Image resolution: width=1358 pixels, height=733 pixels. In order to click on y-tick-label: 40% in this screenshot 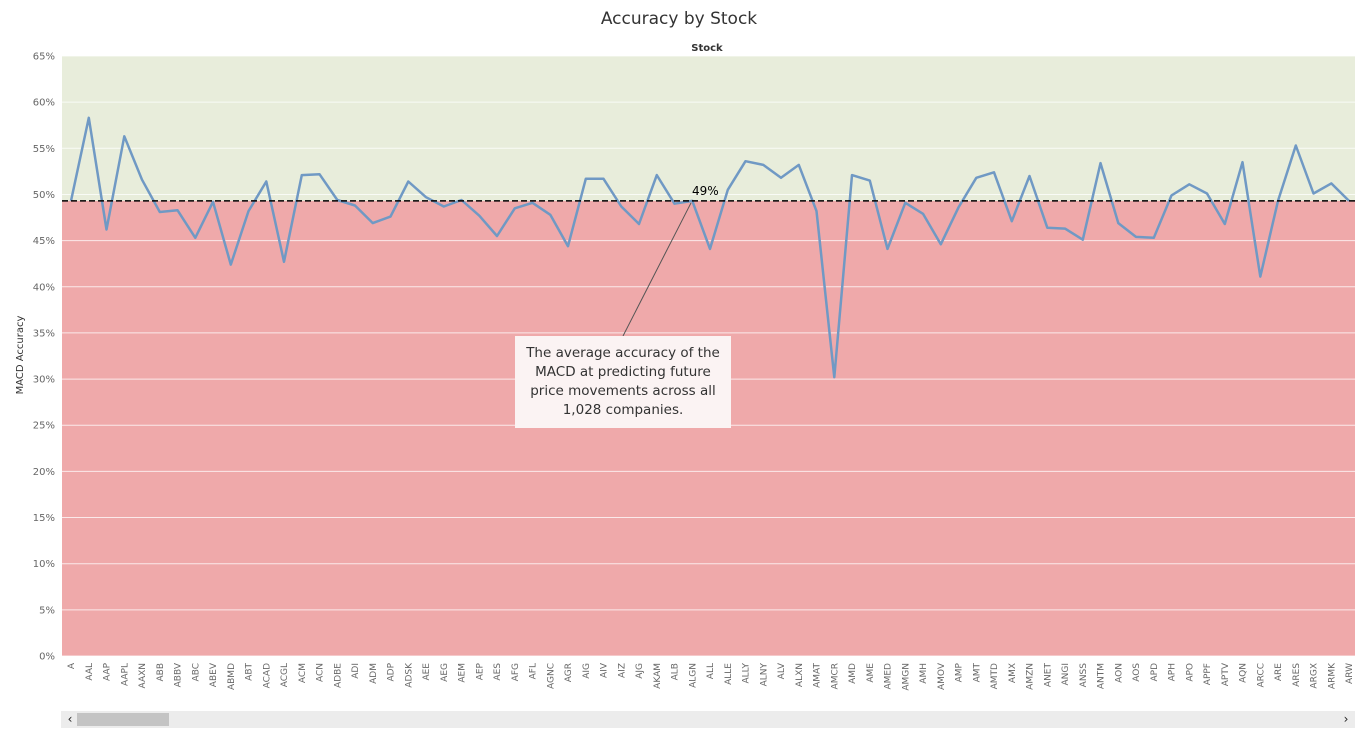, I will do `click(44, 287)`.